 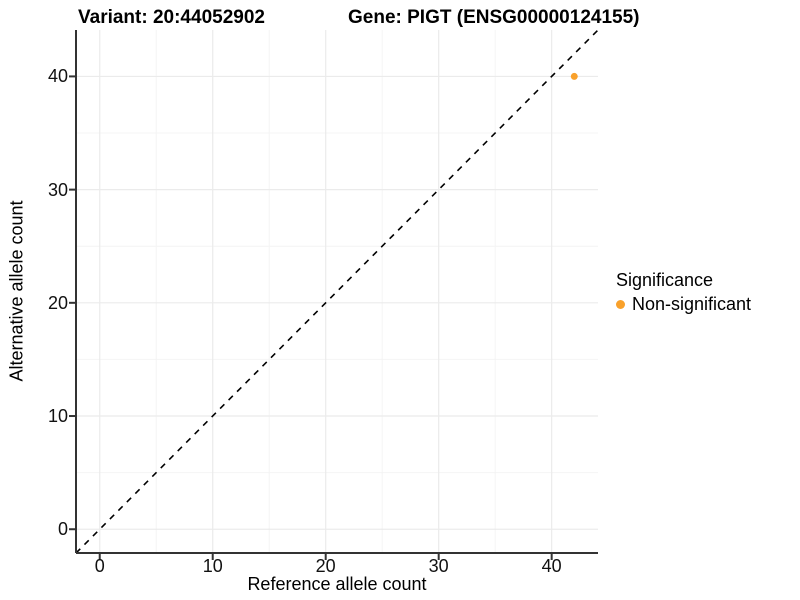 I want to click on y-tick-label: 40, so click(x=57, y=76).